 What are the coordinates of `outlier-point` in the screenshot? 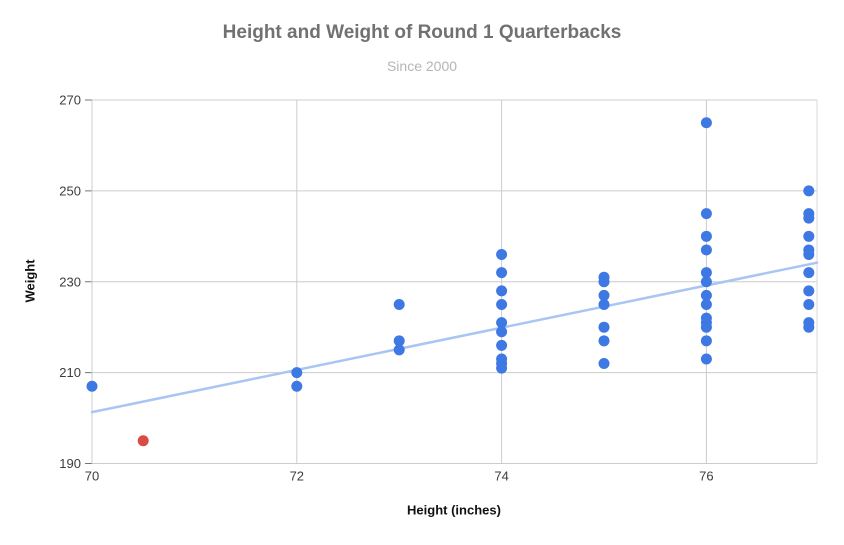 It's located at (143, 441).